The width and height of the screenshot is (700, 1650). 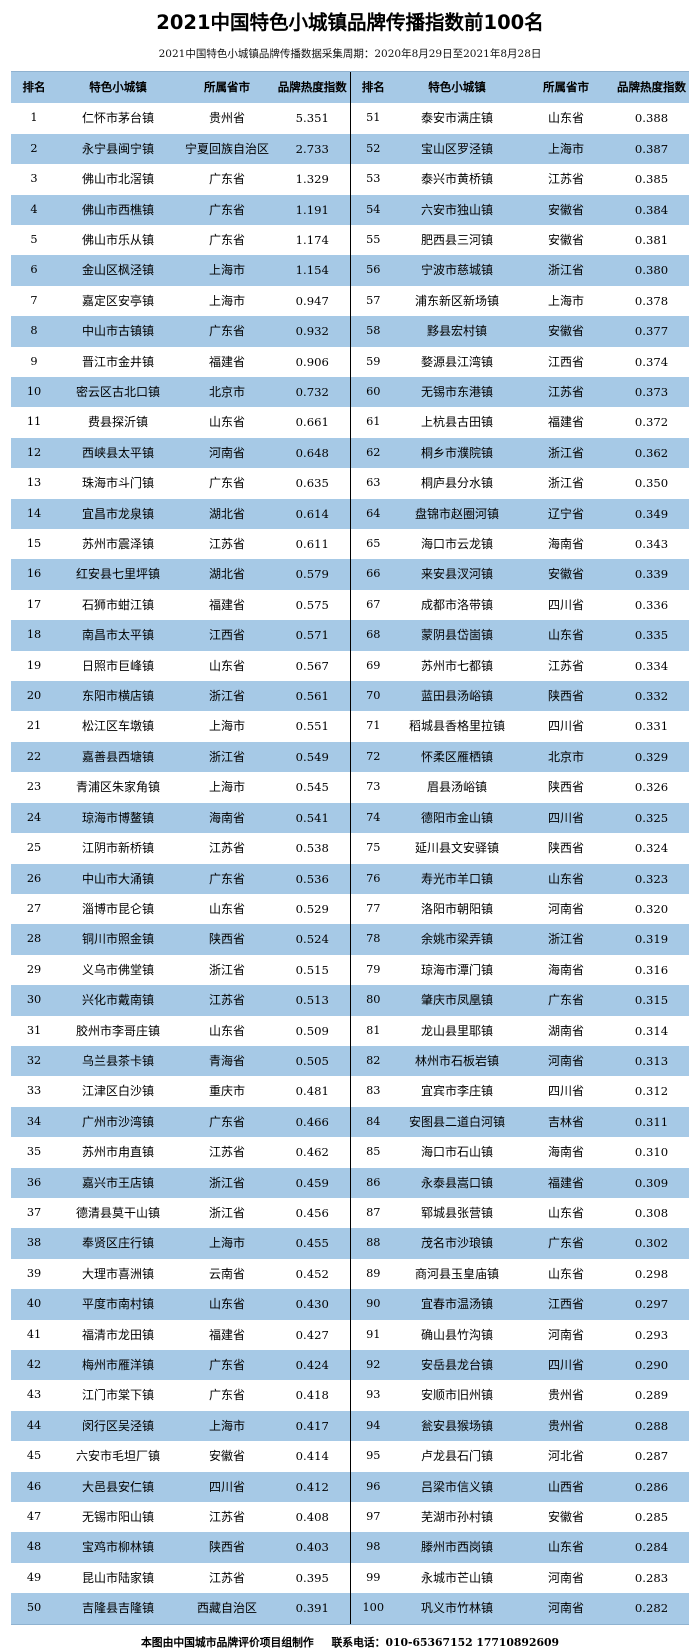 I want to click on table-row: 30 兴化市戴南镇 江苏省 0.513 80 肇庆市凤凰镇 广东省 0.315, so click(x=350, y=1000).